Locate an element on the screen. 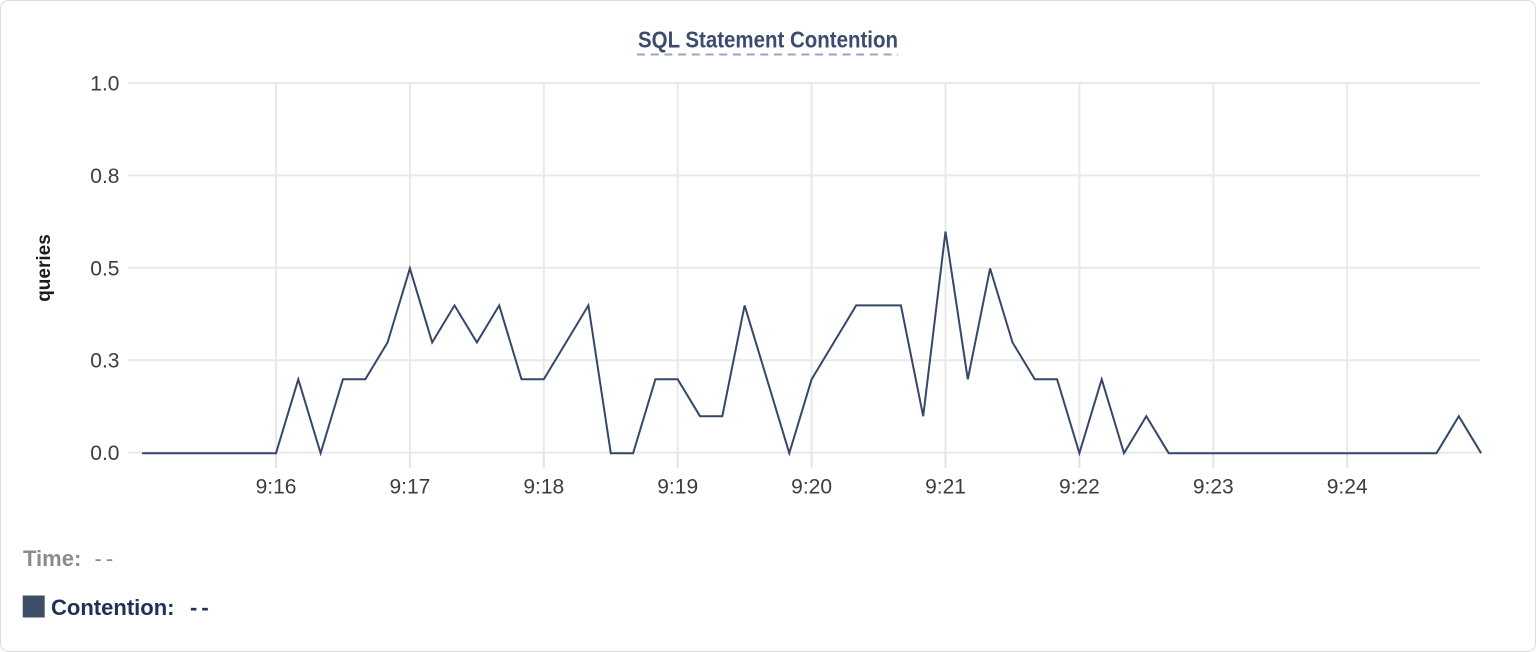 The image size is (1536, 652). svg-text: 9:20 is located at coordinates (811, 487).